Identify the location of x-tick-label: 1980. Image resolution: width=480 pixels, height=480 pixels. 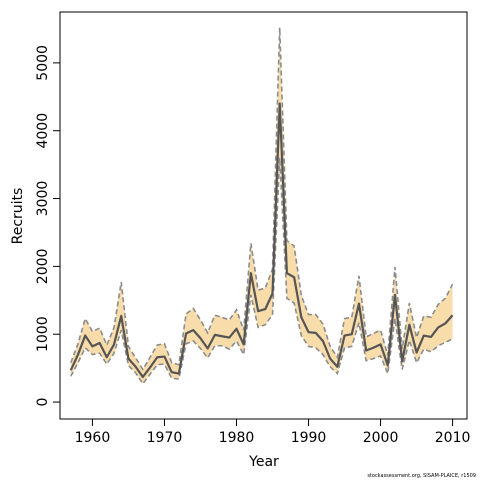
(237, 438).